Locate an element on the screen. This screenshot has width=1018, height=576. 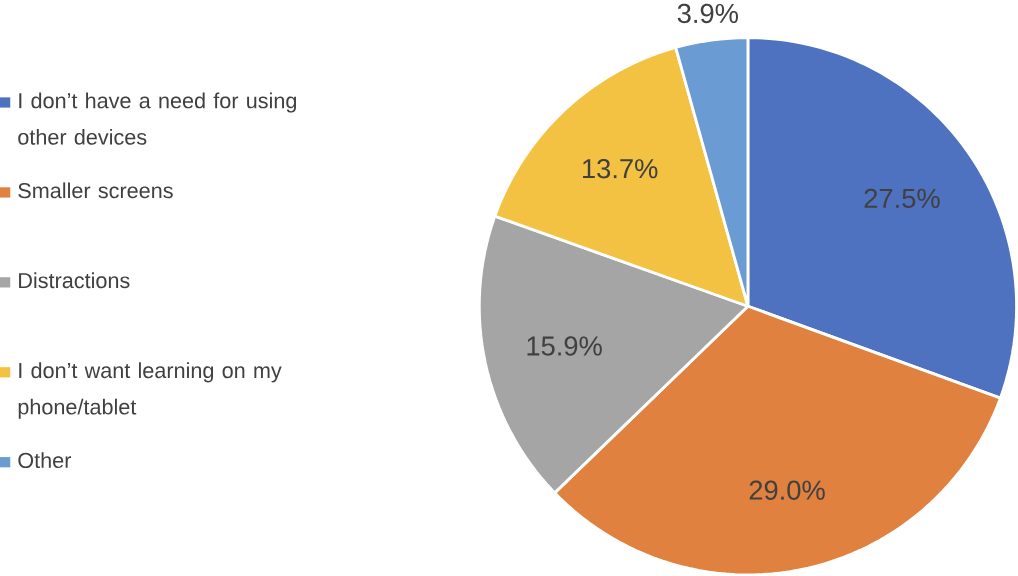
legend-label: Distractions is located at coordinates (74, 280).